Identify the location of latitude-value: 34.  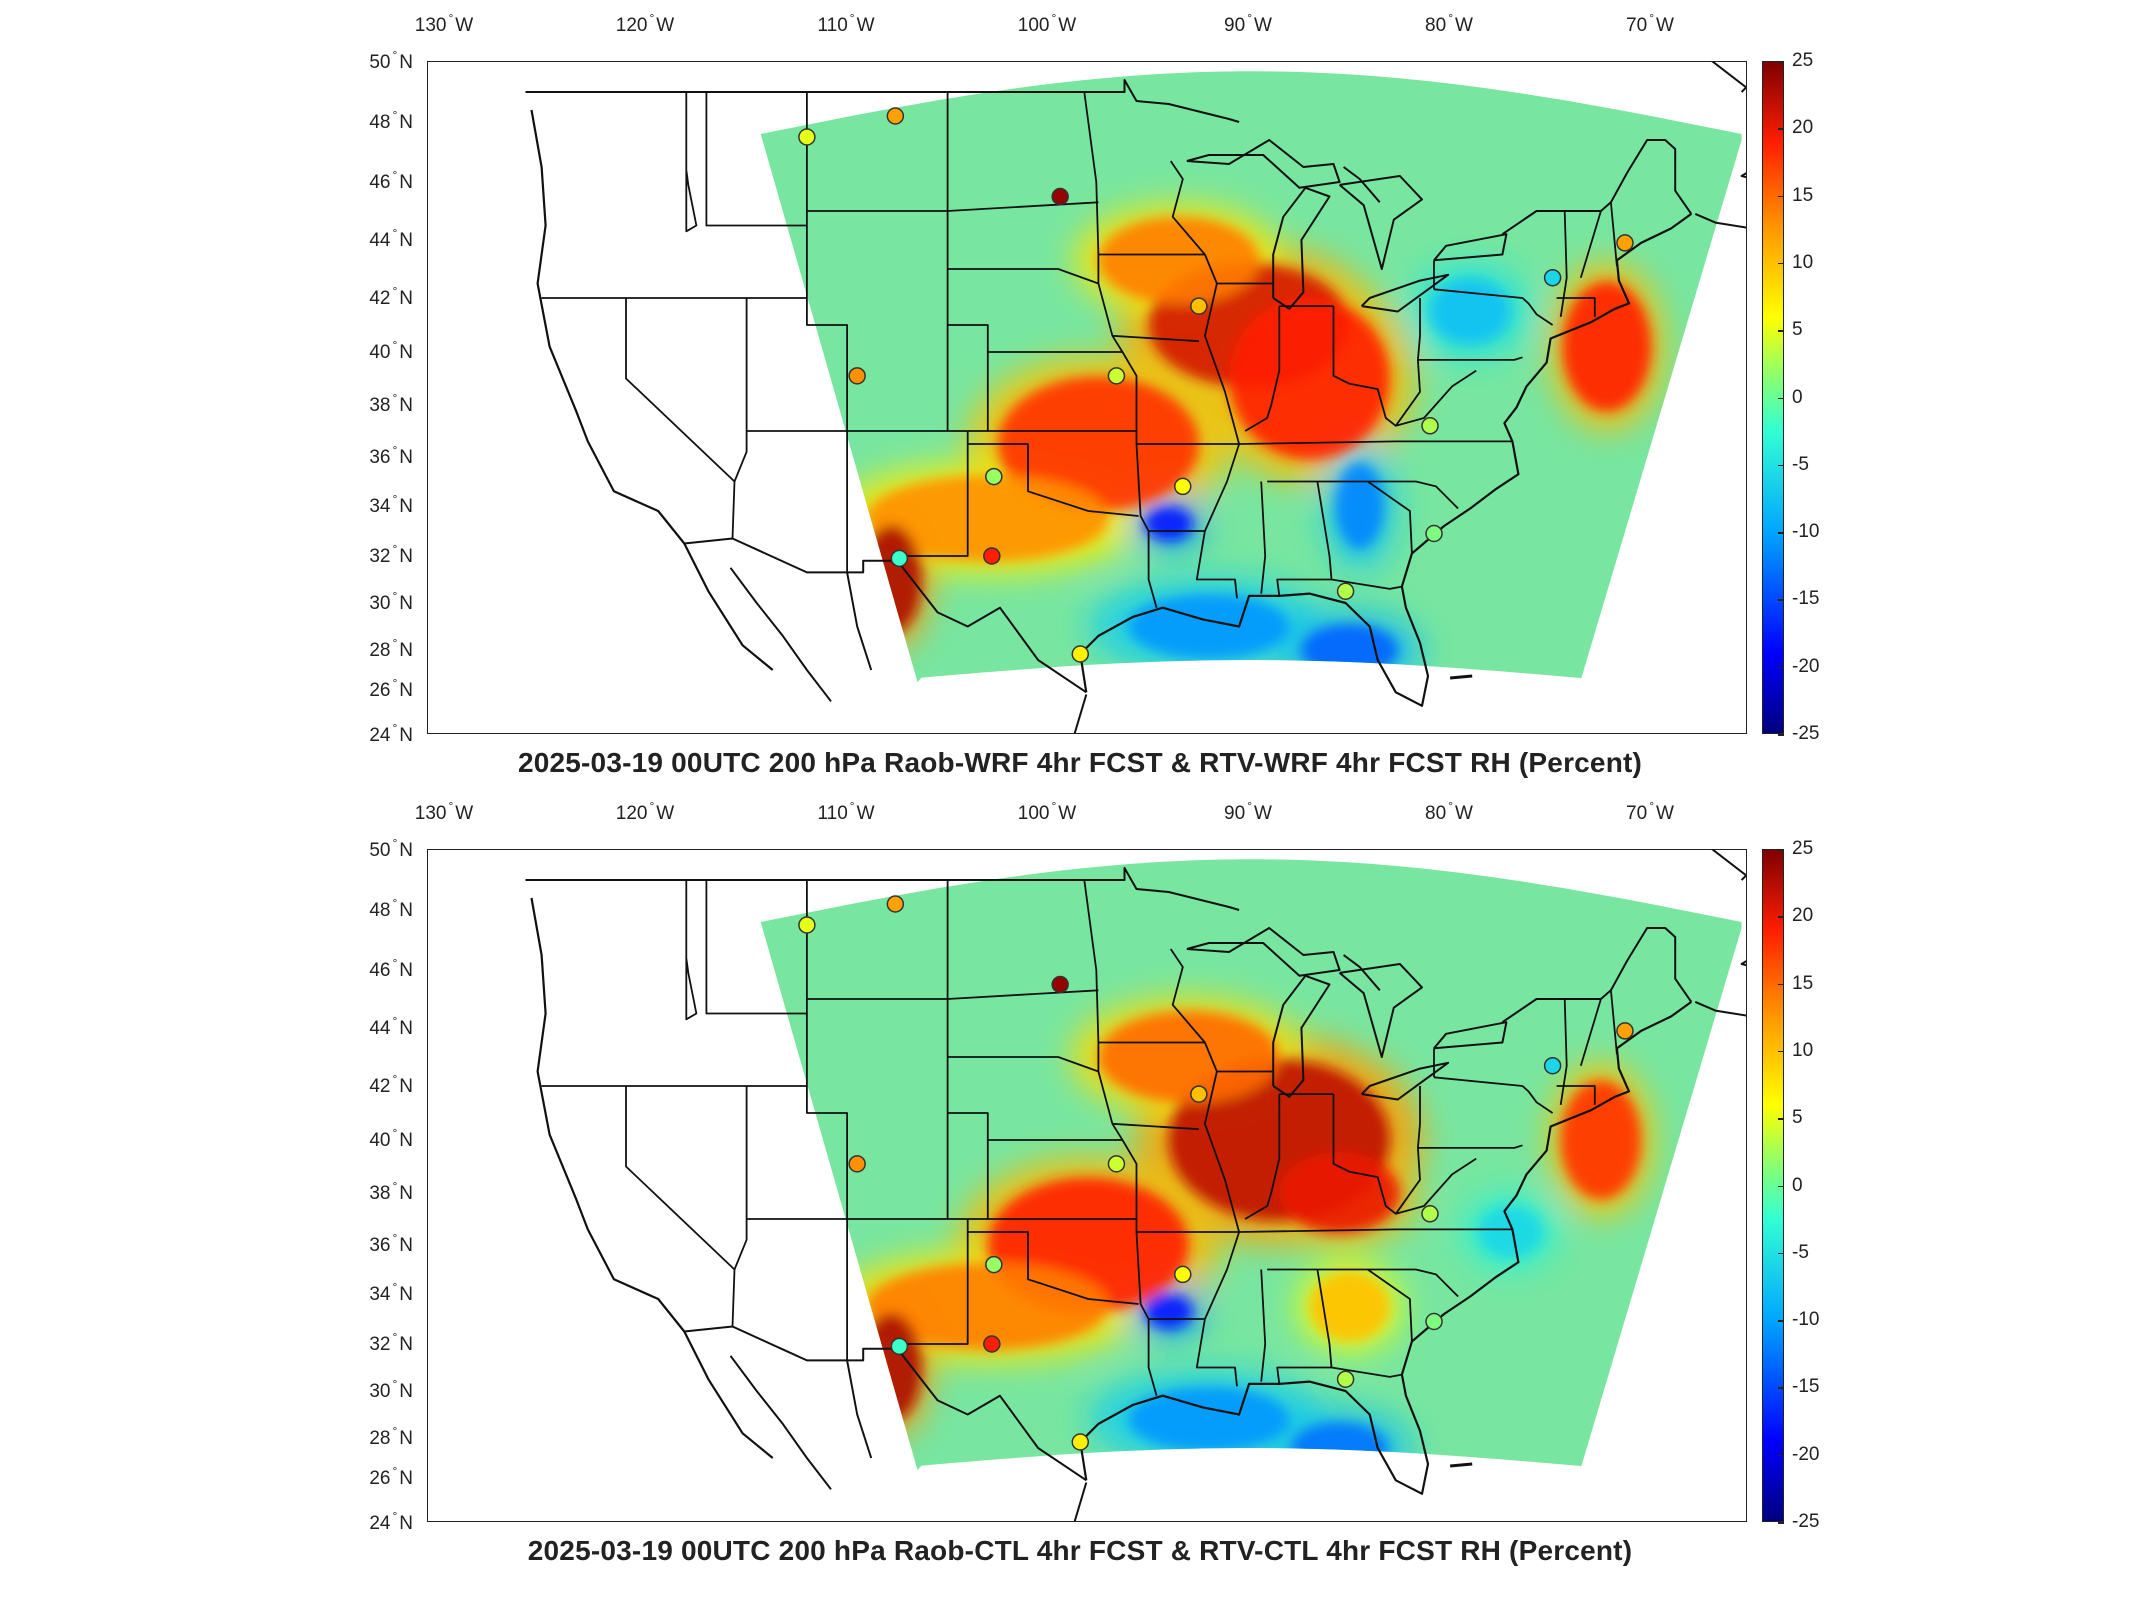
(380, 506).